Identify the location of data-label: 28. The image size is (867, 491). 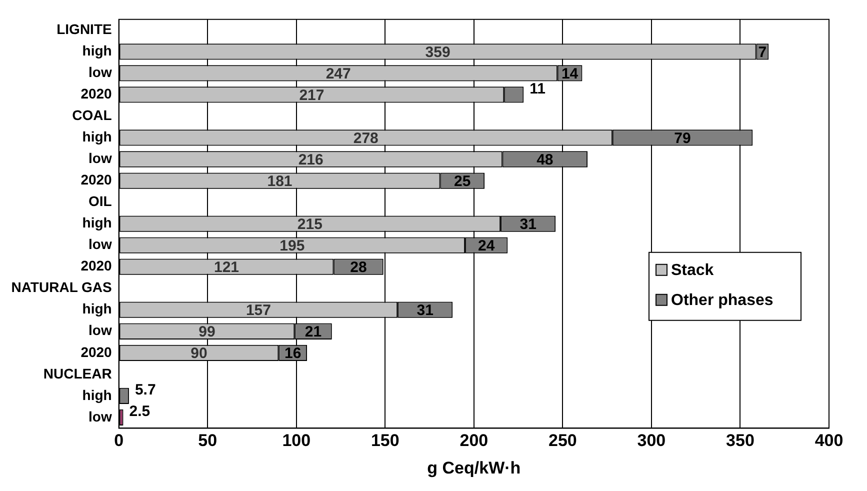
(358, 267).